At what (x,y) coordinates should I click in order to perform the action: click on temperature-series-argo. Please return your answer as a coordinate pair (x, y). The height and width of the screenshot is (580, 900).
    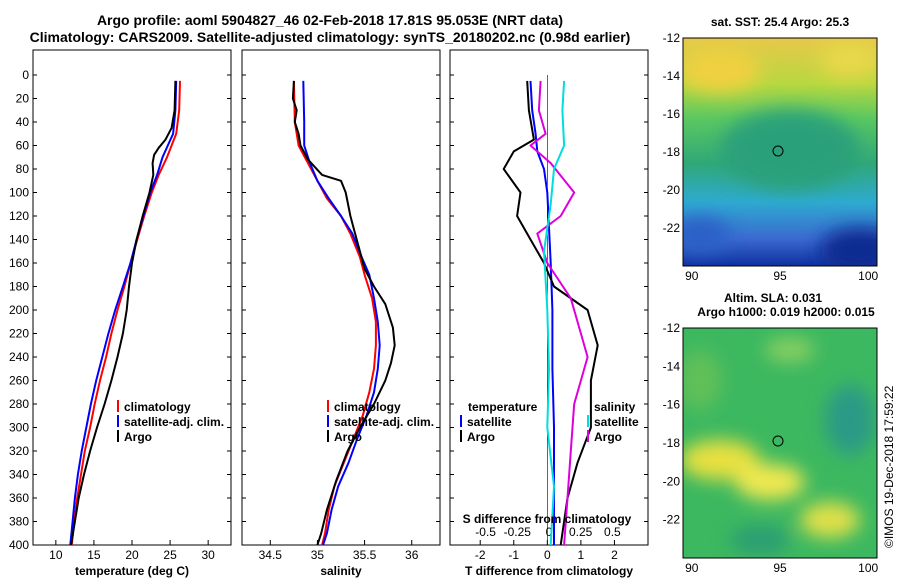
    Looking at the image, I should click on (123, 313).